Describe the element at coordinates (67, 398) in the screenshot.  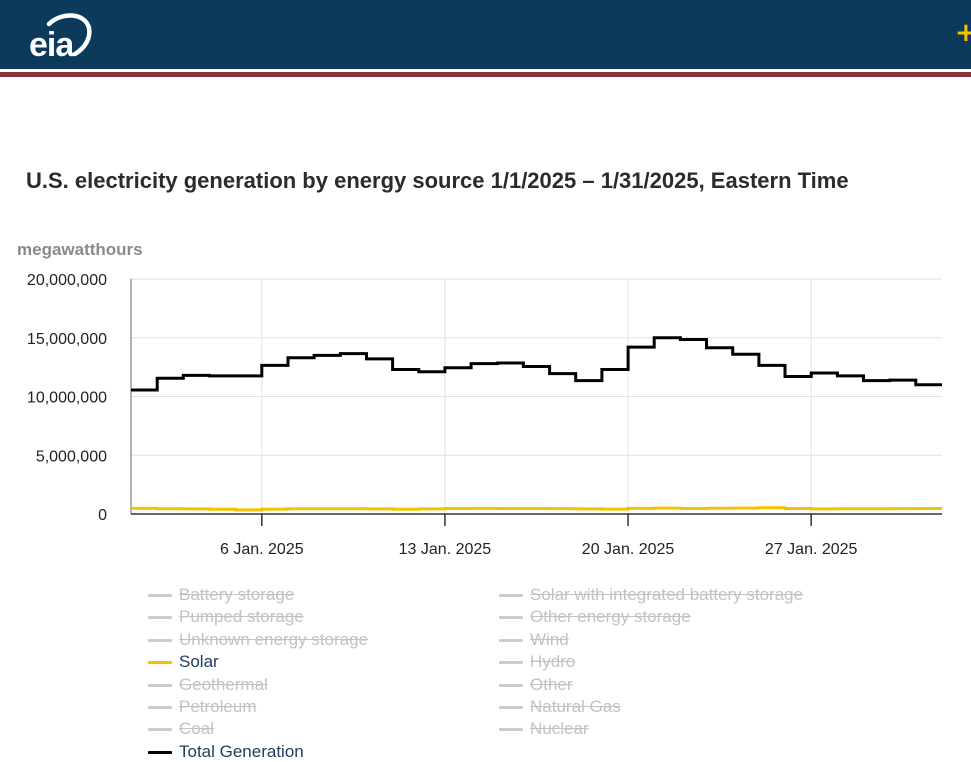
I see `y-tick-label: 10,000,000` at that location.